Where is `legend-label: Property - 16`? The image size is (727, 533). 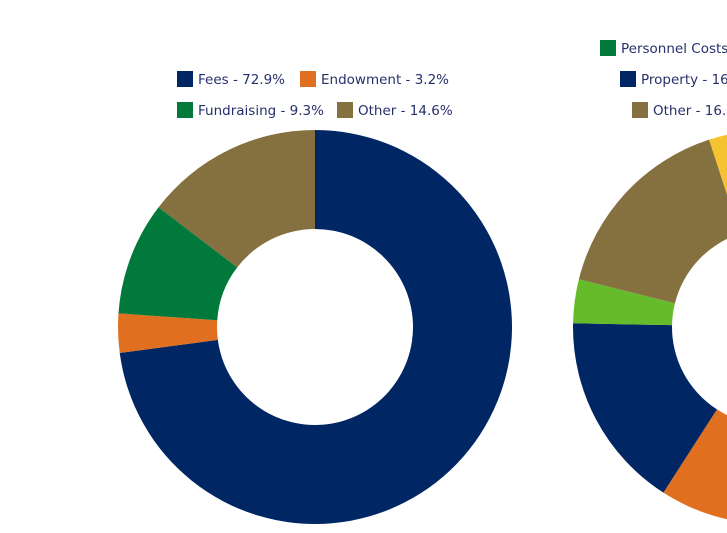 legend-label: Property - 16 is located at coordinates (684, 80).